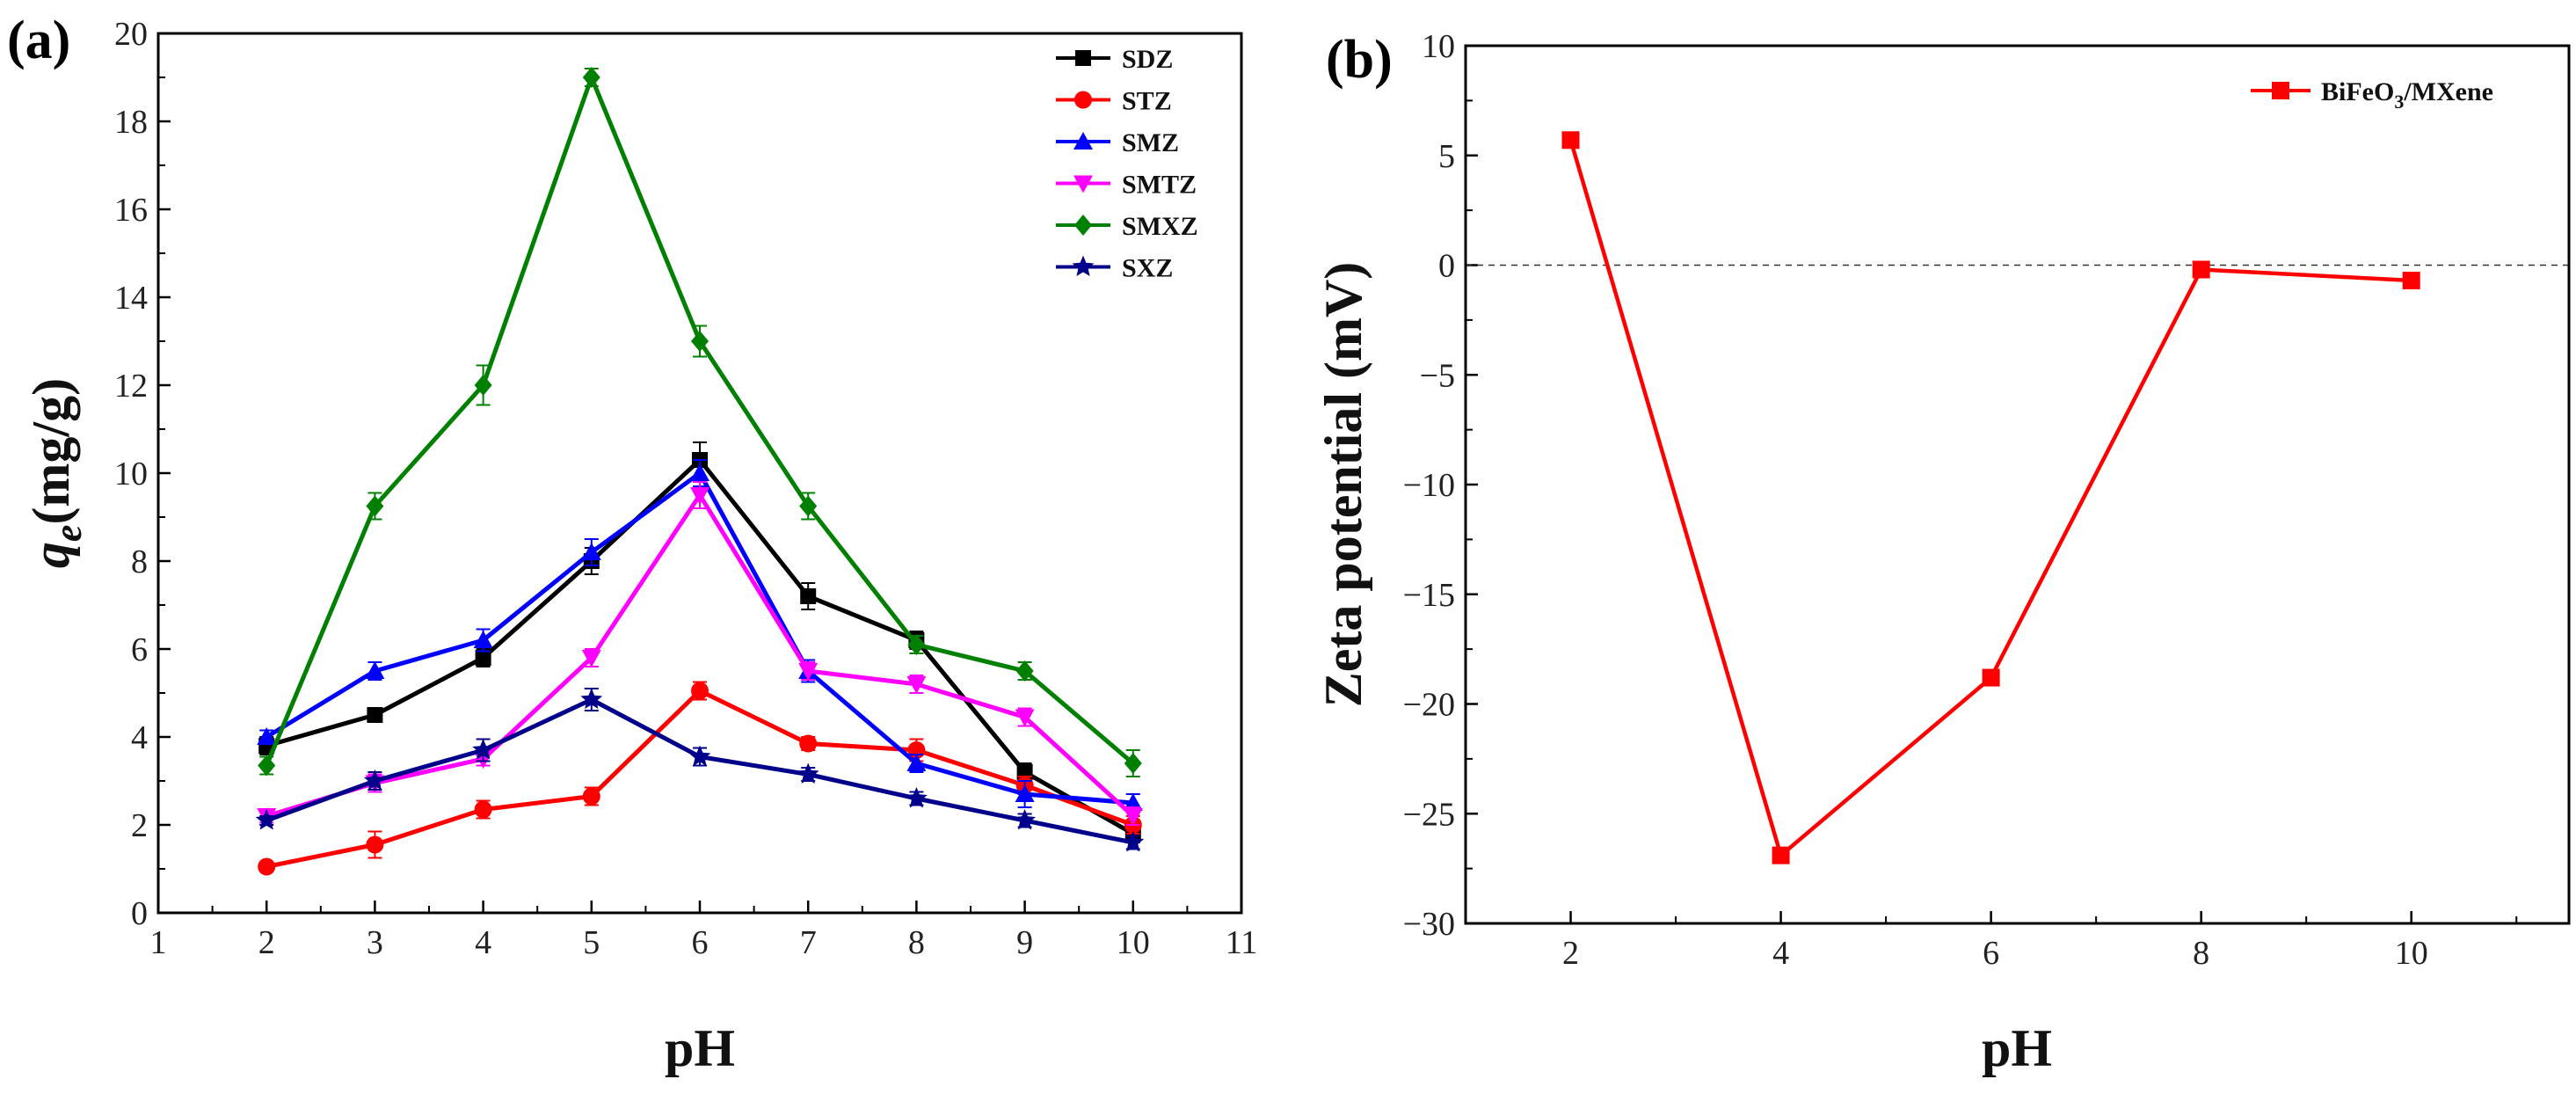 This screenshot has width=2576, height=1094. What do you see at coordinates (1083, 225) in the screenshot?
I see `legend-smxz-marker` at bounding box center [1083, 225].